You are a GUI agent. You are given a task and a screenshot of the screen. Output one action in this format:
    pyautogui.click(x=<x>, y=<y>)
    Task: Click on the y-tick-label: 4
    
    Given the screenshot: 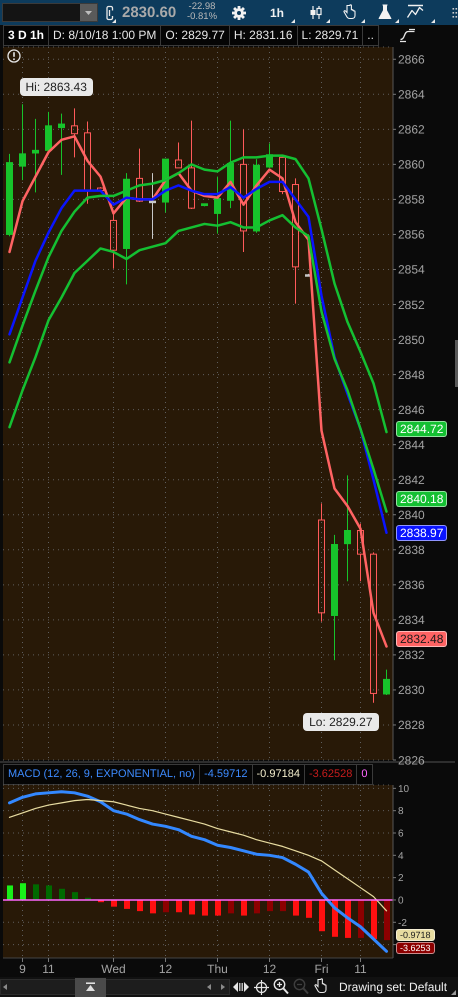 What is the action you would take?
    pyautogui.click(x=401, y=856)
    